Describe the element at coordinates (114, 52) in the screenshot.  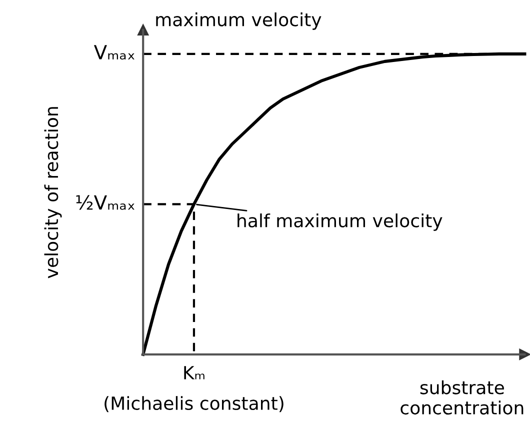
I see `ref-line-label: Vₘₐₓ` at that location.